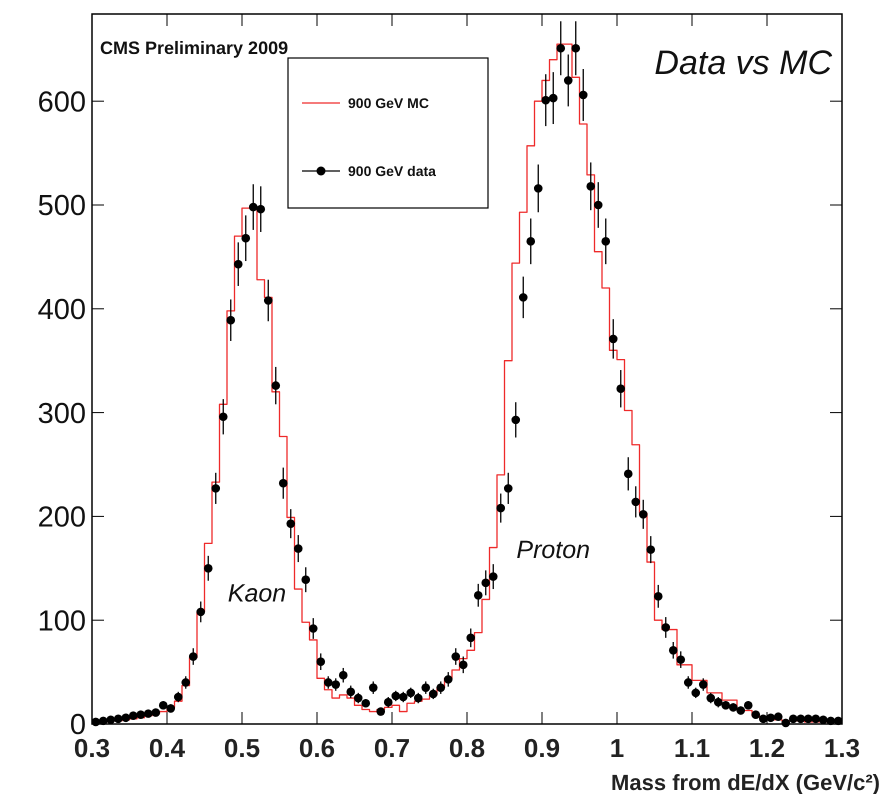 The height and width of the screenshot is (802, 892). I want to click on y-tick-label: 200, so click(62, 518).